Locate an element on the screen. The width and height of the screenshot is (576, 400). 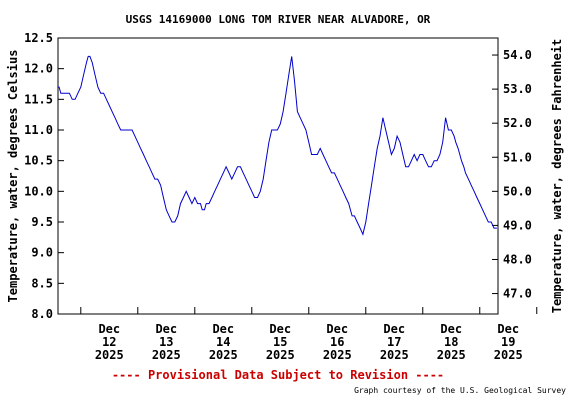
y2-tick-label: 47.0 is located at coordinates (517, 294).